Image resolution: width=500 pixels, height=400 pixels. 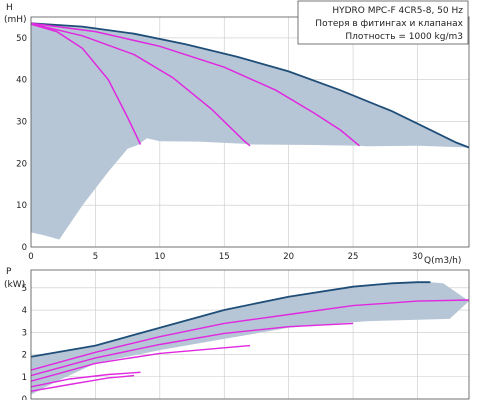 I want to click on info-box-line2: Потеря в фитингах и клапанах, so click(x=389, y=24).